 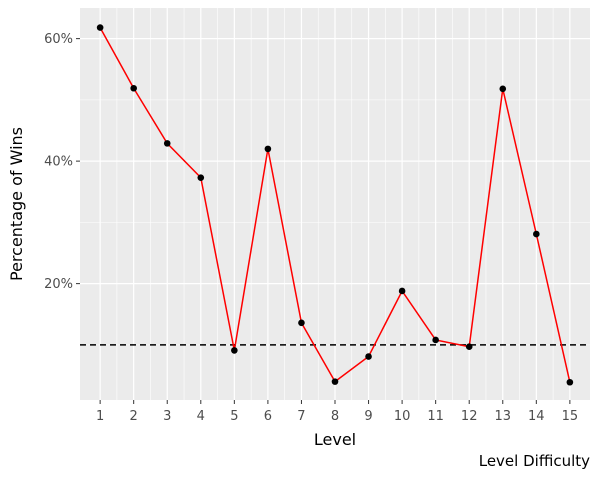 What do you see at coordinates (58, 284) in the screenshot?
I see `y-tick-label: 20%` at bounding box center [58, 284].